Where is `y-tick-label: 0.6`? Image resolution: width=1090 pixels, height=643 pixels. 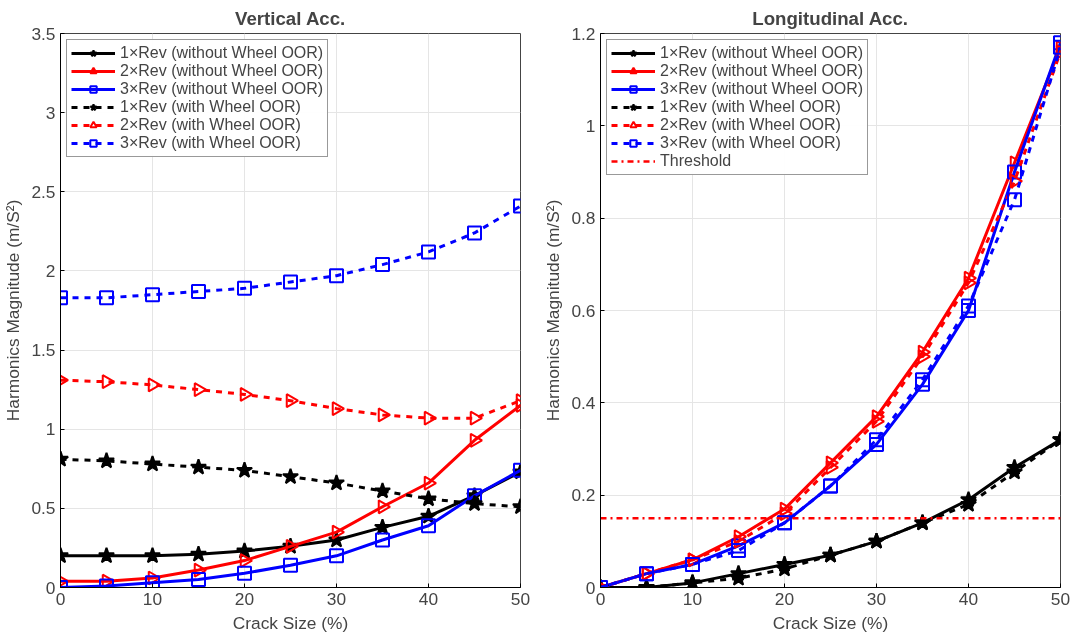
y-tick-label: 0.6 is located at coordinates (583, 310).